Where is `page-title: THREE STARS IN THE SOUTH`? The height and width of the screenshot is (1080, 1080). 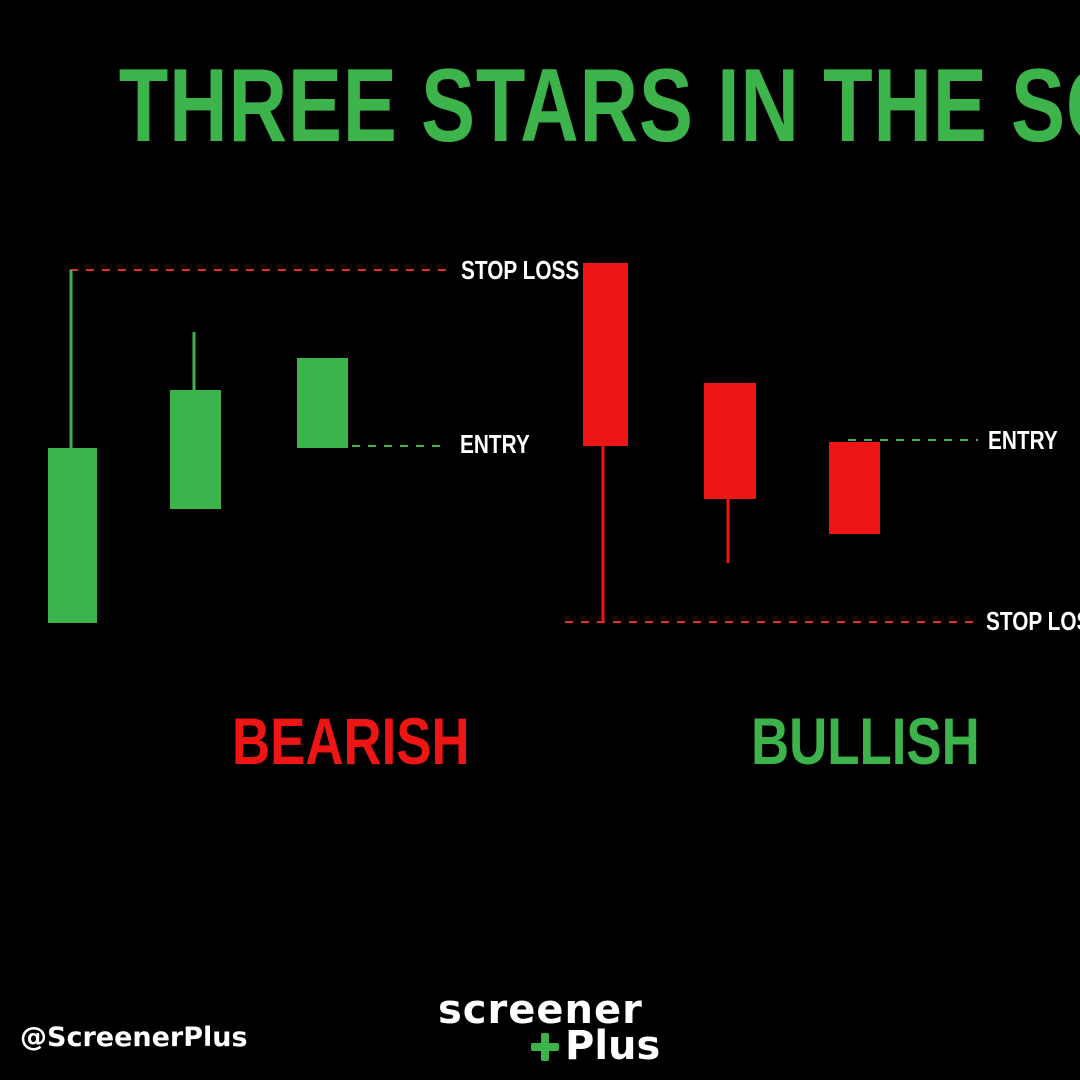 page-title: THREE STARS IN THE SOUTH is located at coordinates (599, 106).